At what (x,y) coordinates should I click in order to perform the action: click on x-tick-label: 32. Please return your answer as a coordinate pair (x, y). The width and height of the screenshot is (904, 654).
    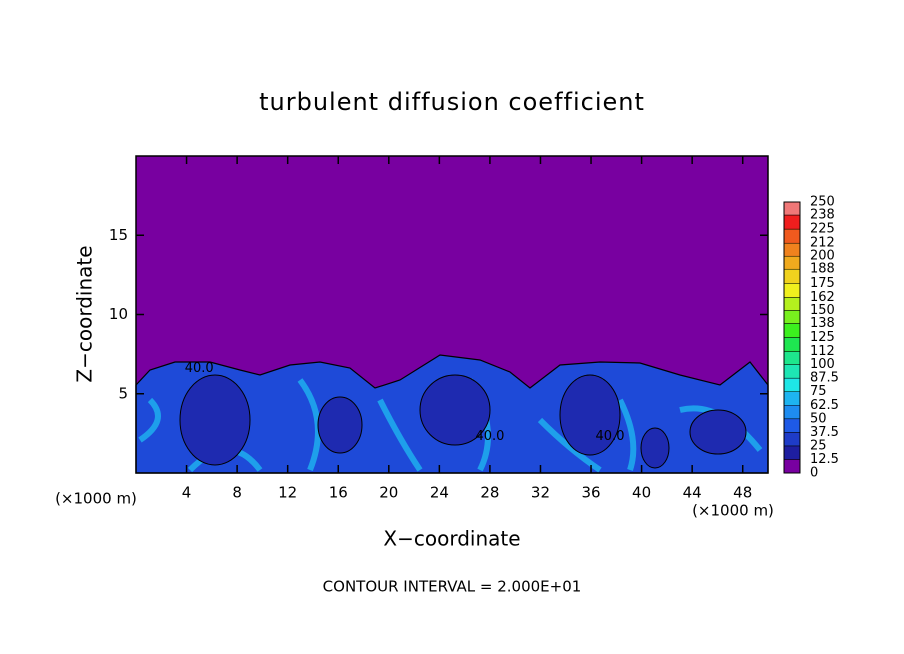
    Looking at the image, I should click on (540, 493).